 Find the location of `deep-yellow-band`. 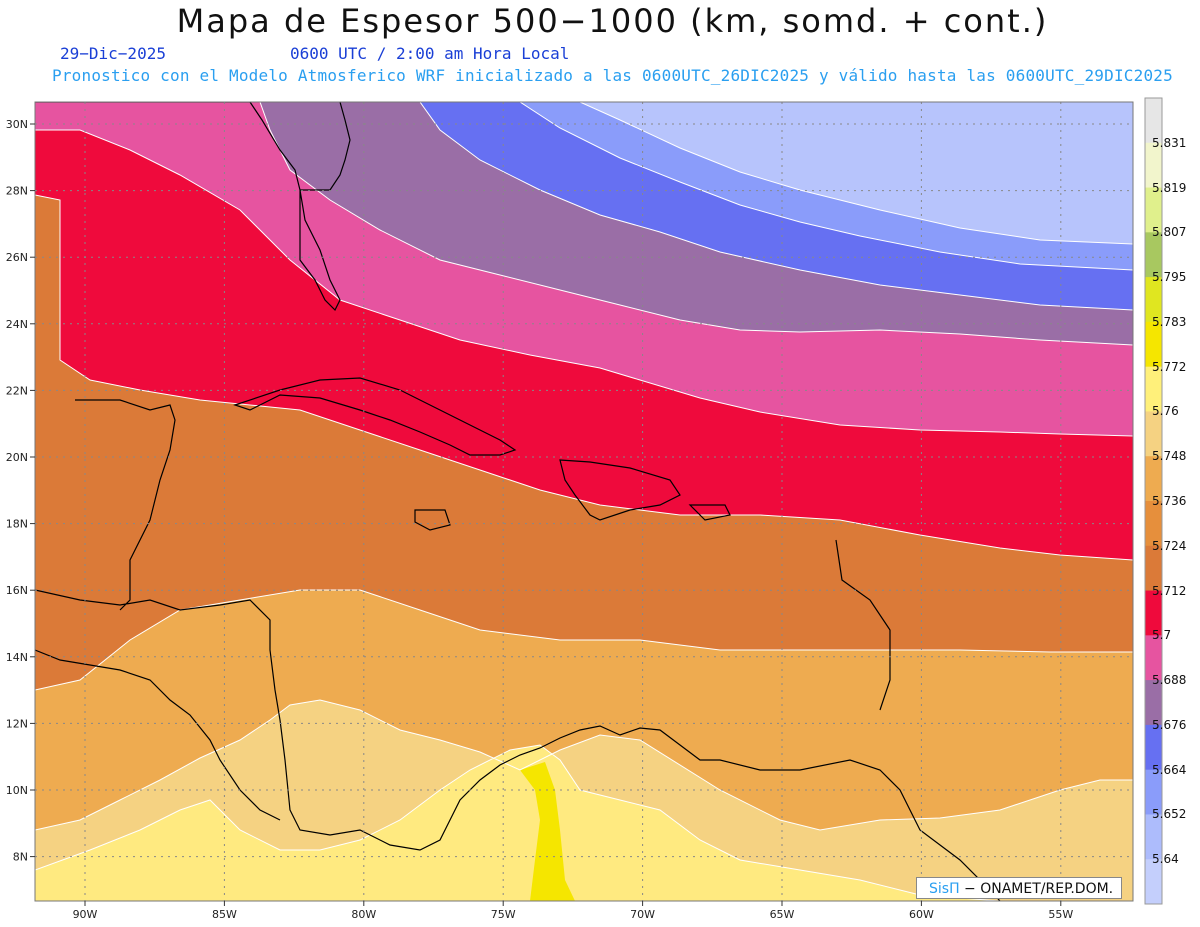

deep-yellow-band is located at coordinates (547, 831).